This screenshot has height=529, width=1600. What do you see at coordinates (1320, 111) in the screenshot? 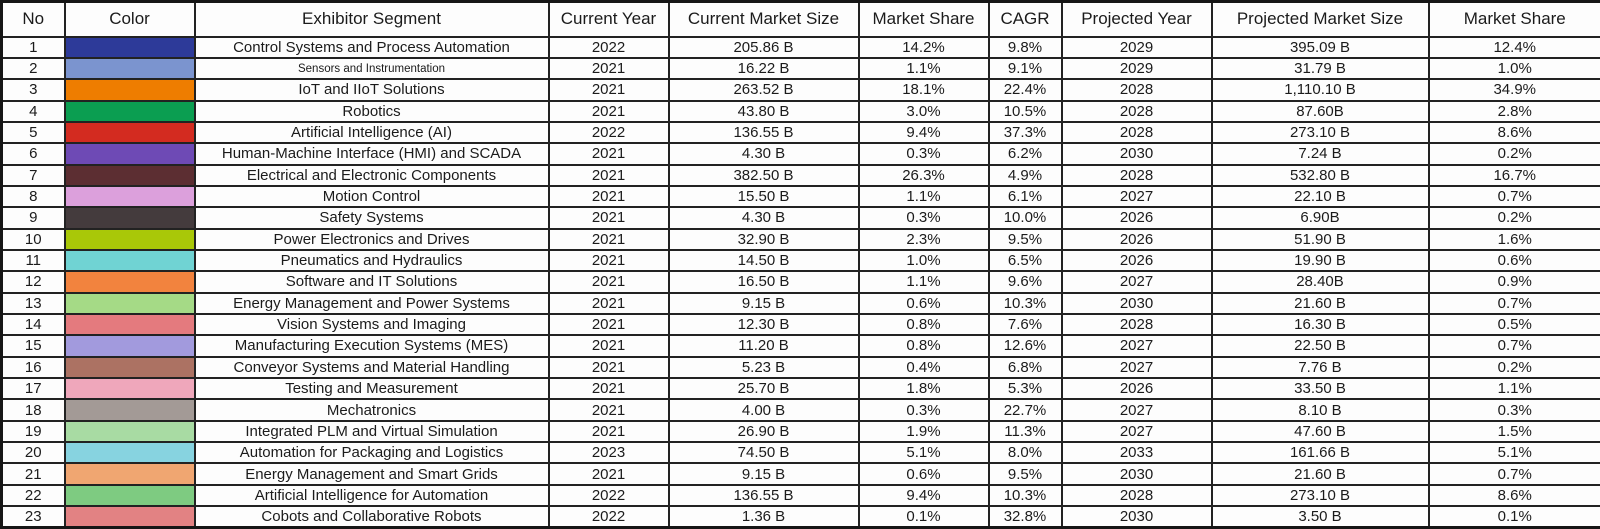
I see `cell-projected-market-size: 87.60B` at bounding box center [1320, 111].